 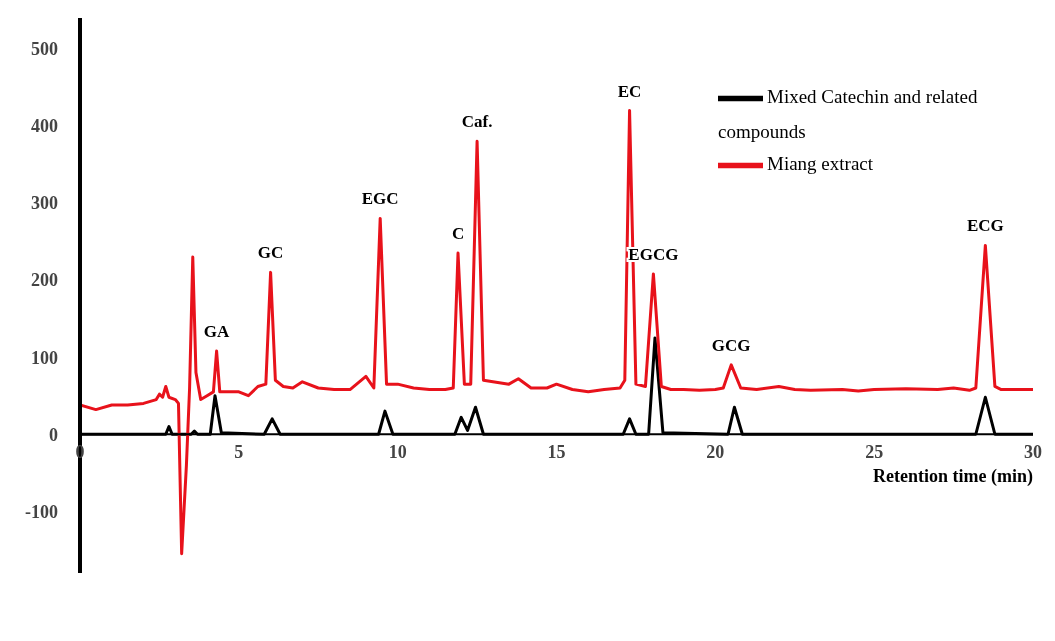 What do you see at coordinates (820, 163) in the screenshot?
I see `legend-label: Miang extract` at bounding box center [820, 163].